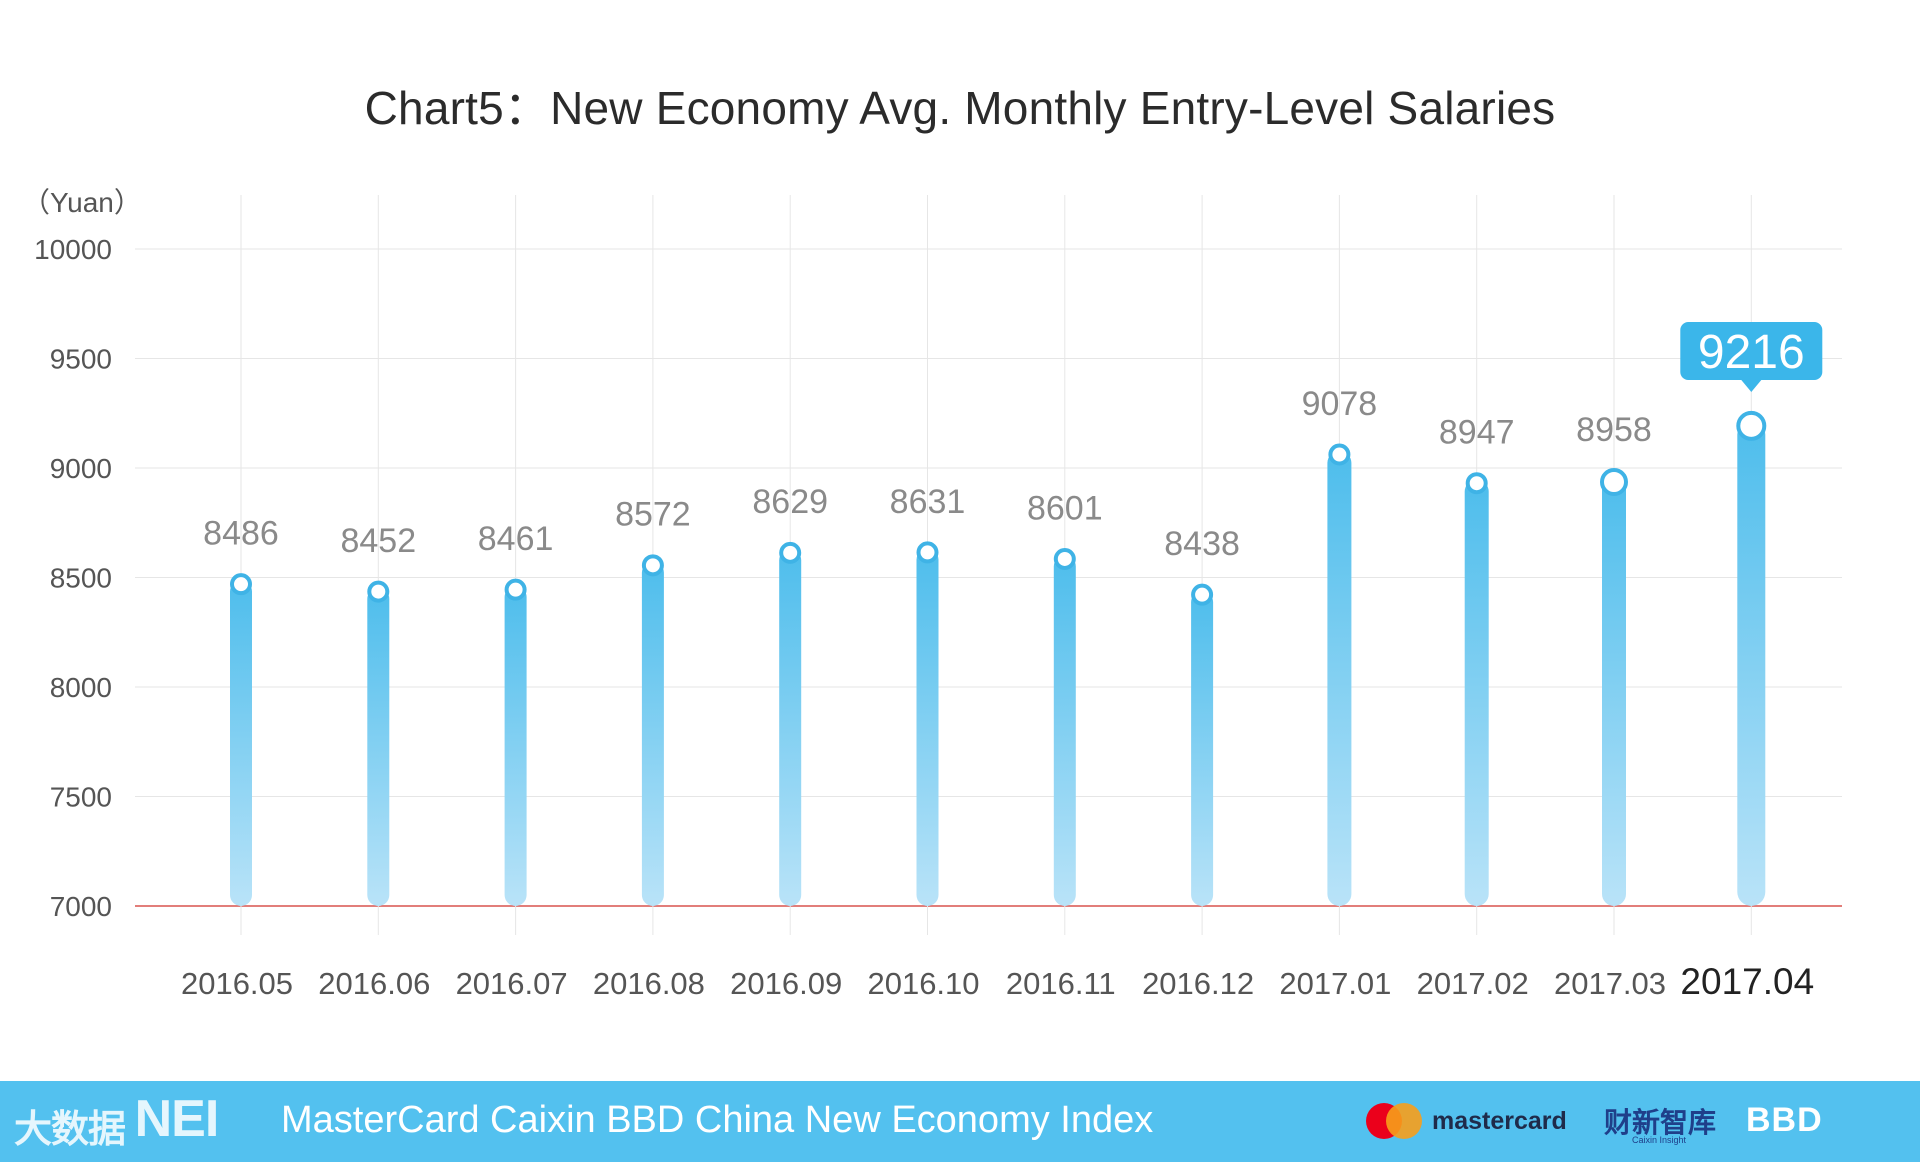 The image size is (1920, 1162). Describe the element at coordinates (177, 1119) in the screenshot. I see `nei-logo: NEI` at that location.